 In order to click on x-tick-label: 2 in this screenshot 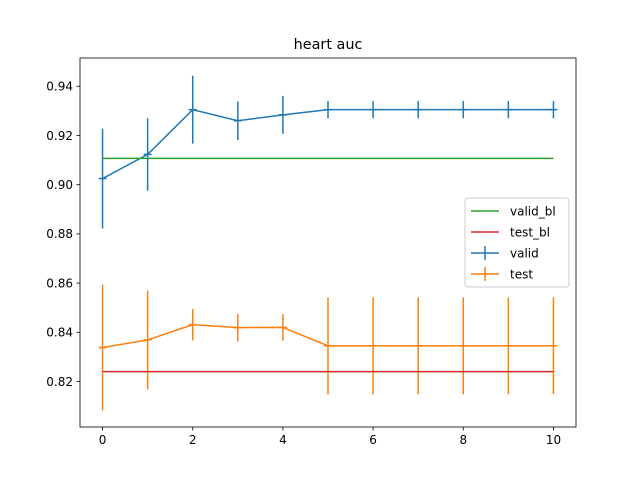, I will do `click(193, 440)`.